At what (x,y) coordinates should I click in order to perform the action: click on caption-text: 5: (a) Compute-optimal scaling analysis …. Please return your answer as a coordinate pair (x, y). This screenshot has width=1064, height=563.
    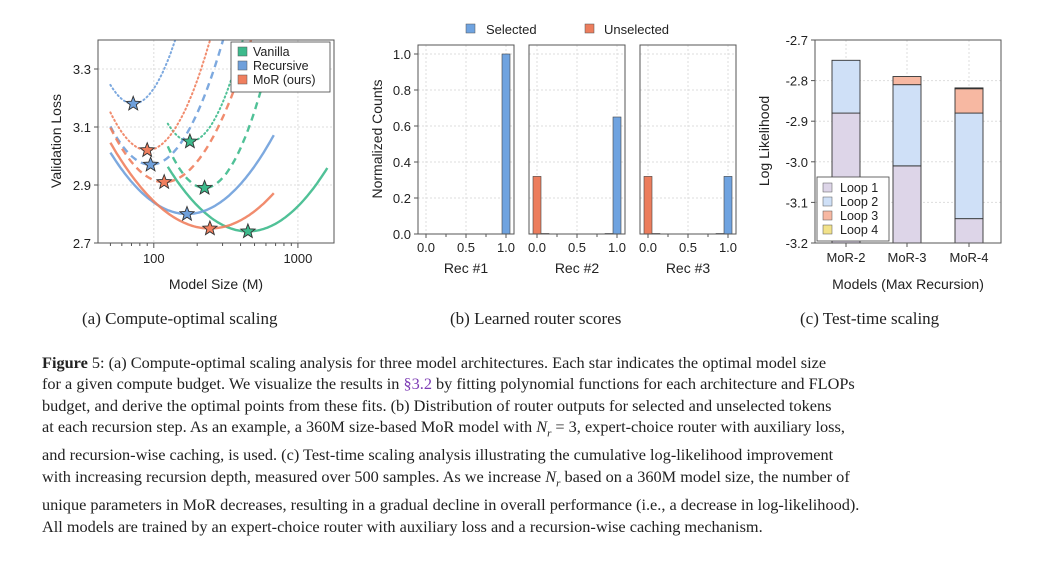
    Looking at the image, I should click on (457, 362).